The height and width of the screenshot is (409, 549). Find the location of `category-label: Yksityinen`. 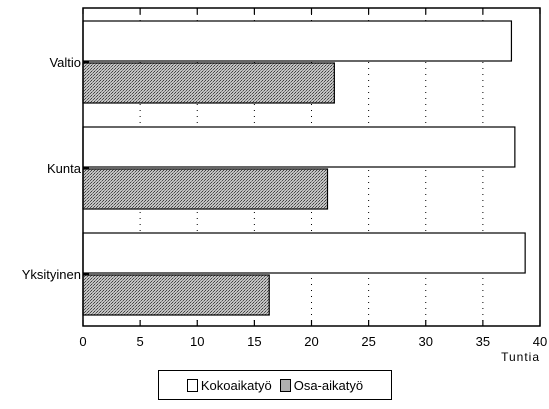

category-label: Yksityinen is located at coordinates (51, 274).